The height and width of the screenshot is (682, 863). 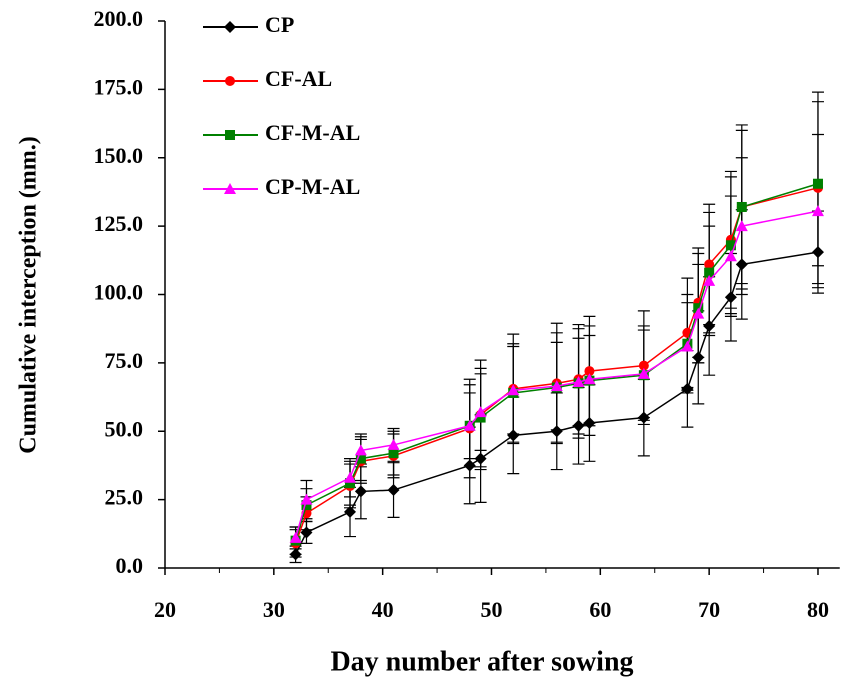 What do you see at coordinates (818, 609) in the screenshot?
I see `x-tick-label: 80` at bounding box center [818, 609].